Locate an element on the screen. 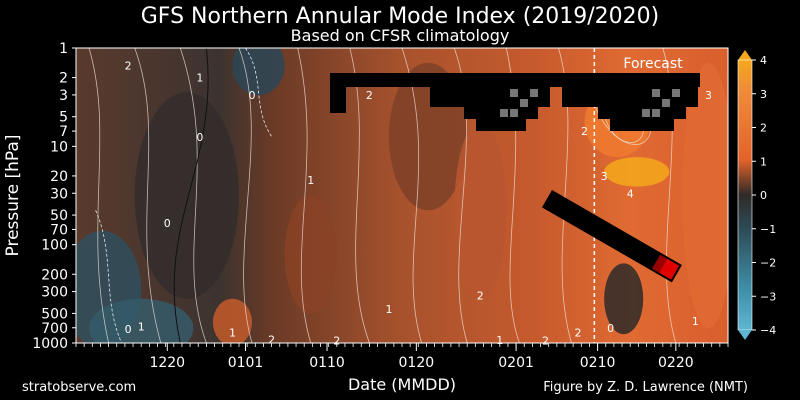 The height and width of the screenshot is (400, 800). cigarette-body is located at coordinates (612, 236).